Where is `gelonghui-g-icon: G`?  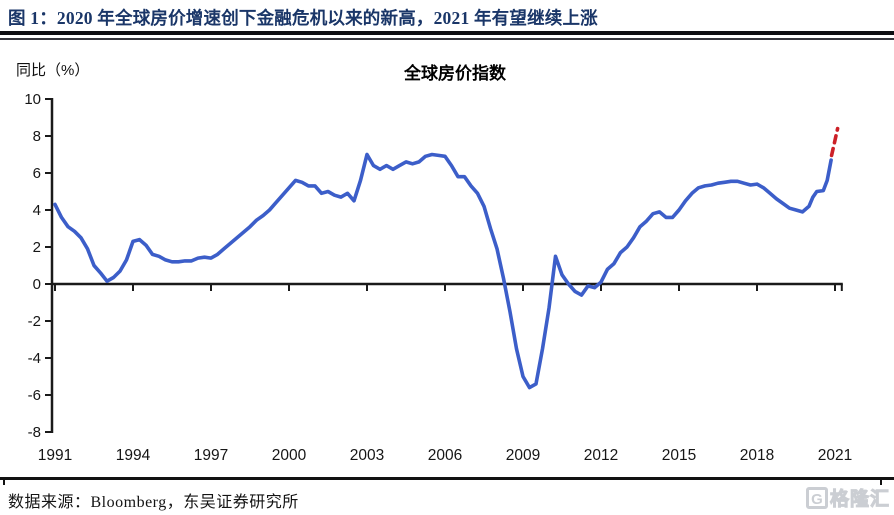
gelonghui-g-icon: G is located at coordinates (816, 497).